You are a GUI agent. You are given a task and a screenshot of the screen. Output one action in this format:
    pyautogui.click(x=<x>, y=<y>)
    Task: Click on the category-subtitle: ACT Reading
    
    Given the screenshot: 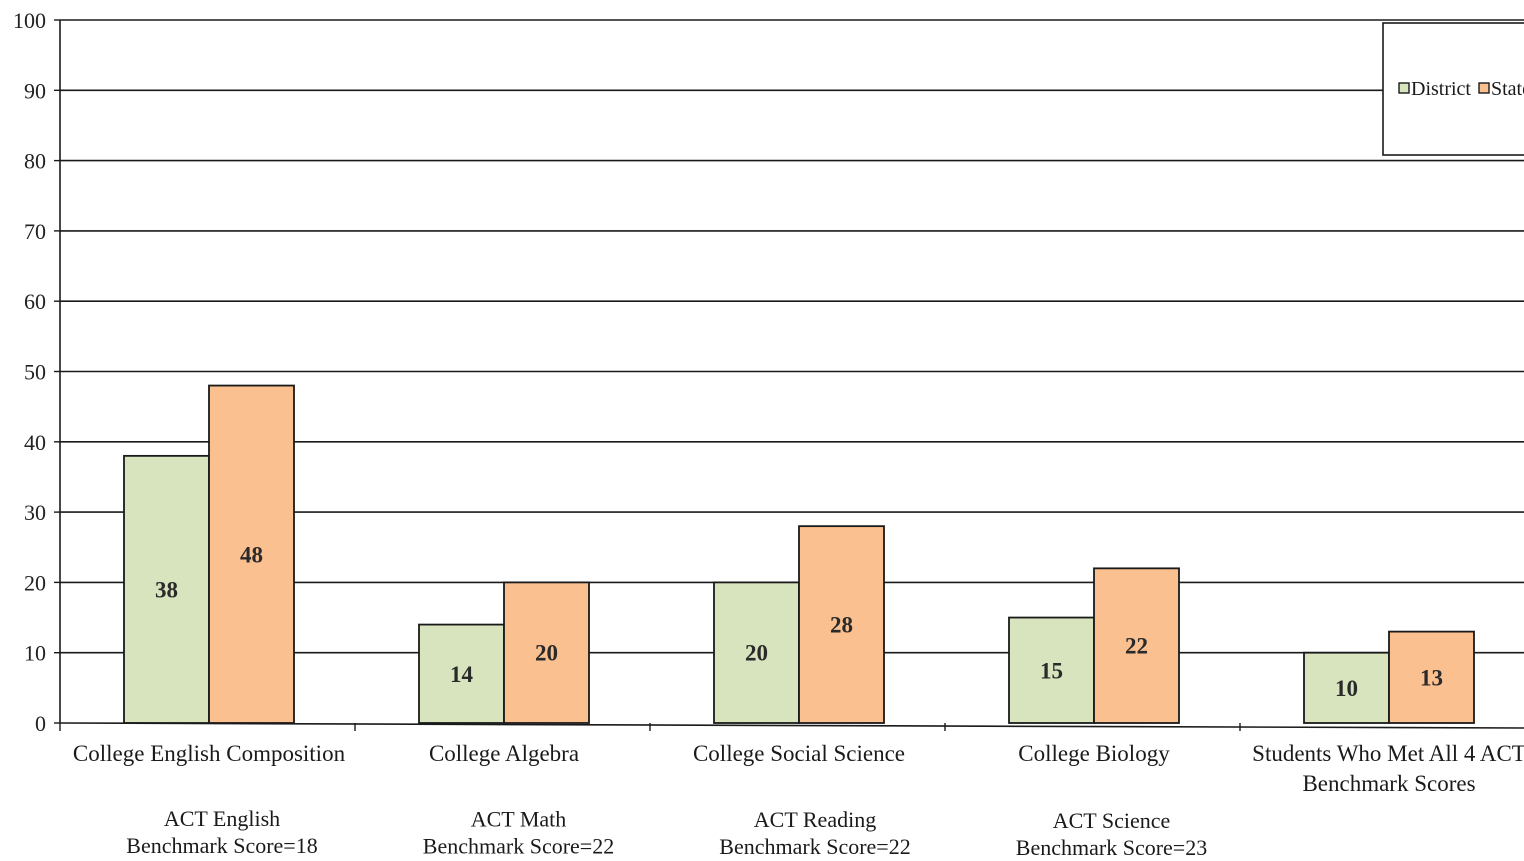 What is the action you would take?
    pyautogui.click(x=815, y=819)
    